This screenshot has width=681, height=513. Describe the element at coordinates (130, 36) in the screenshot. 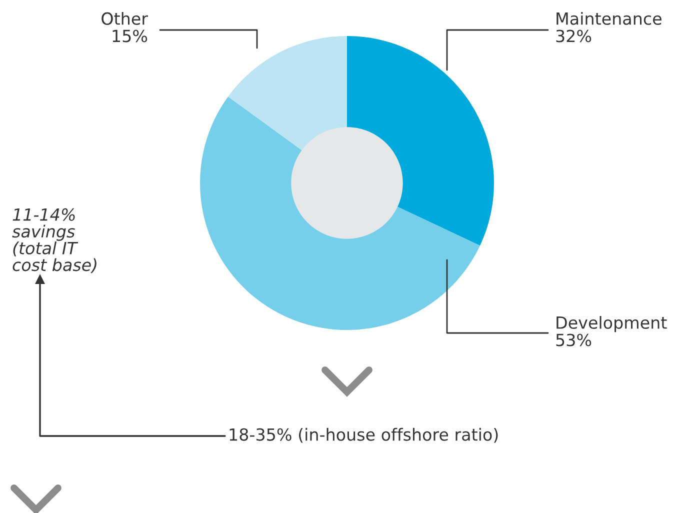

I see `data-label: 15%` at that location.